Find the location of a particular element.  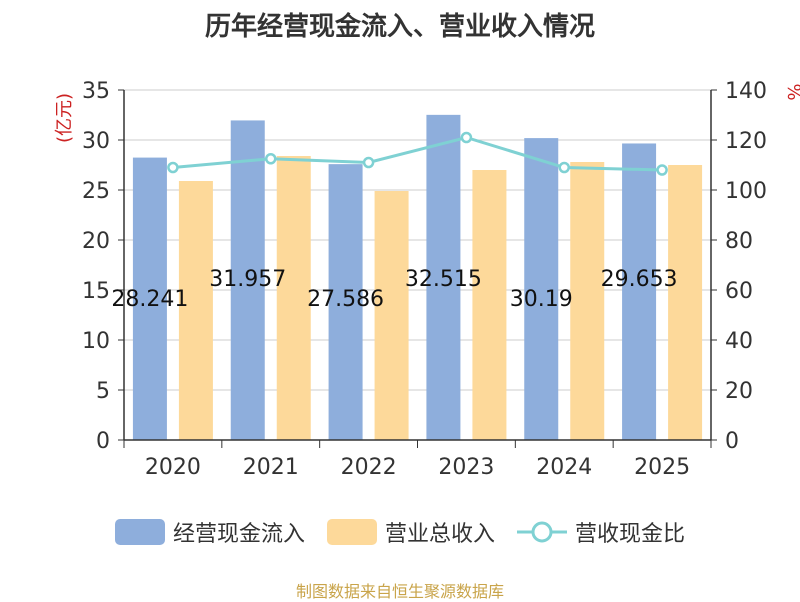

x-tick-label: 2025 is located at coordinates (662, 467).